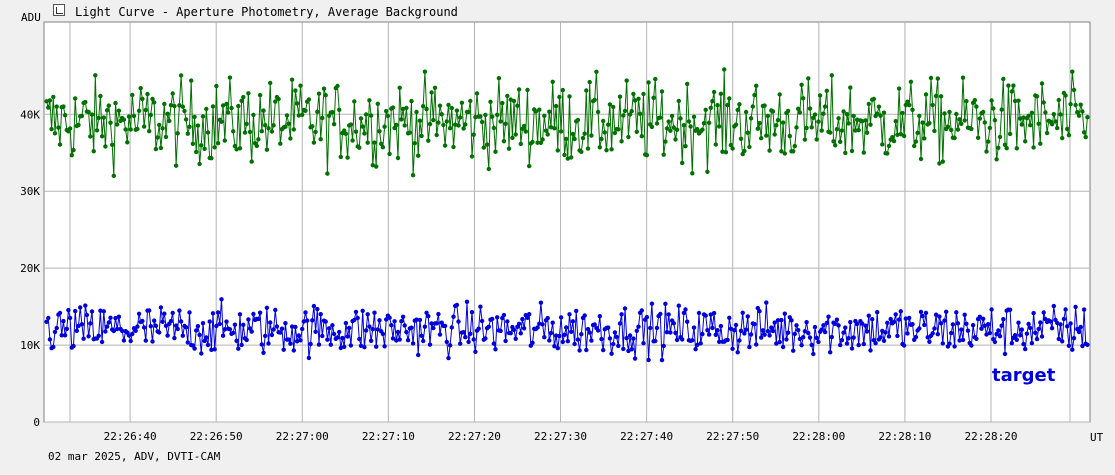 The image size is (1115, 475). I want to click on chart-window-icon, so click(59, 10).